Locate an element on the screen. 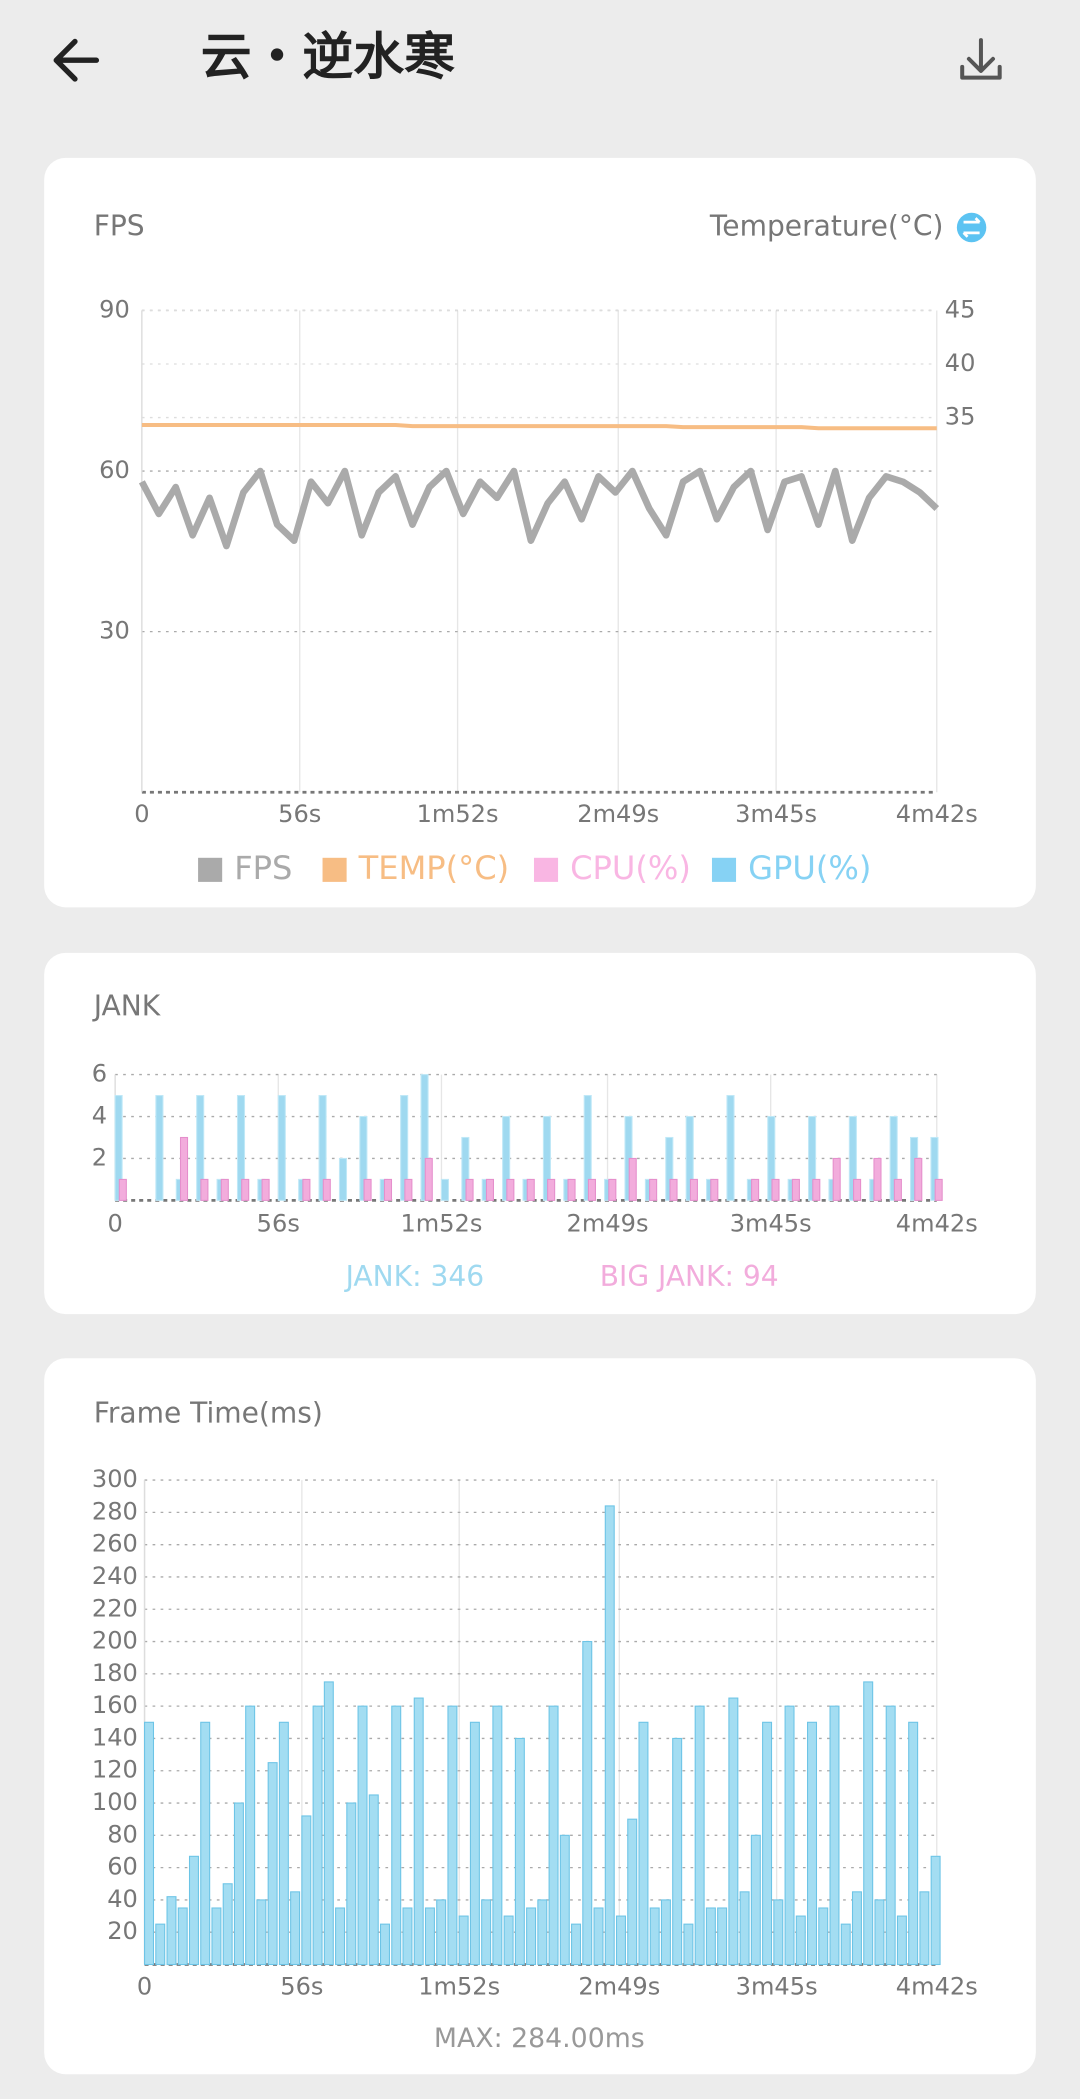  download-button is located at coordinates (981, 59).